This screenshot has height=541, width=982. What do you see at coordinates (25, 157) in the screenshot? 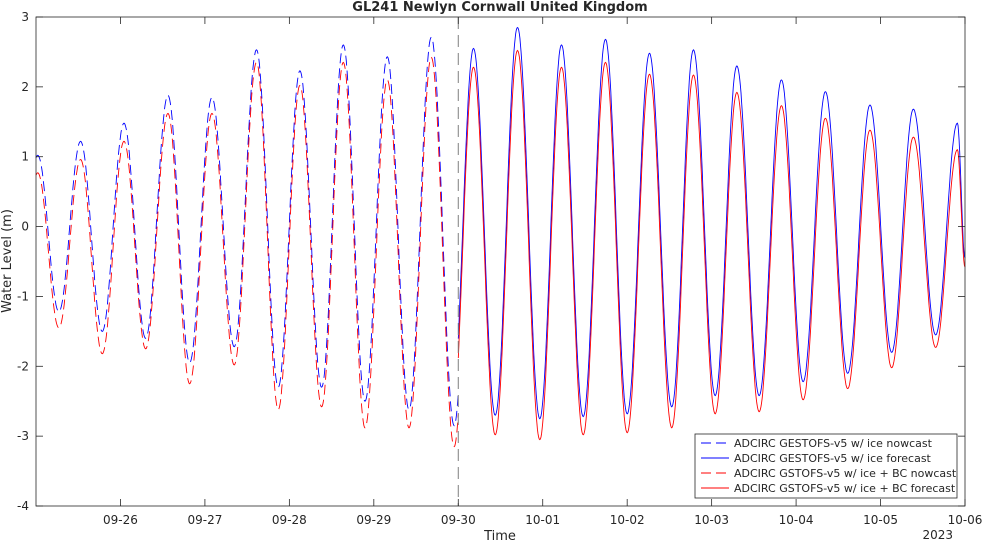
I see `y-tick-label: 1` at bounding box center [25, 157].